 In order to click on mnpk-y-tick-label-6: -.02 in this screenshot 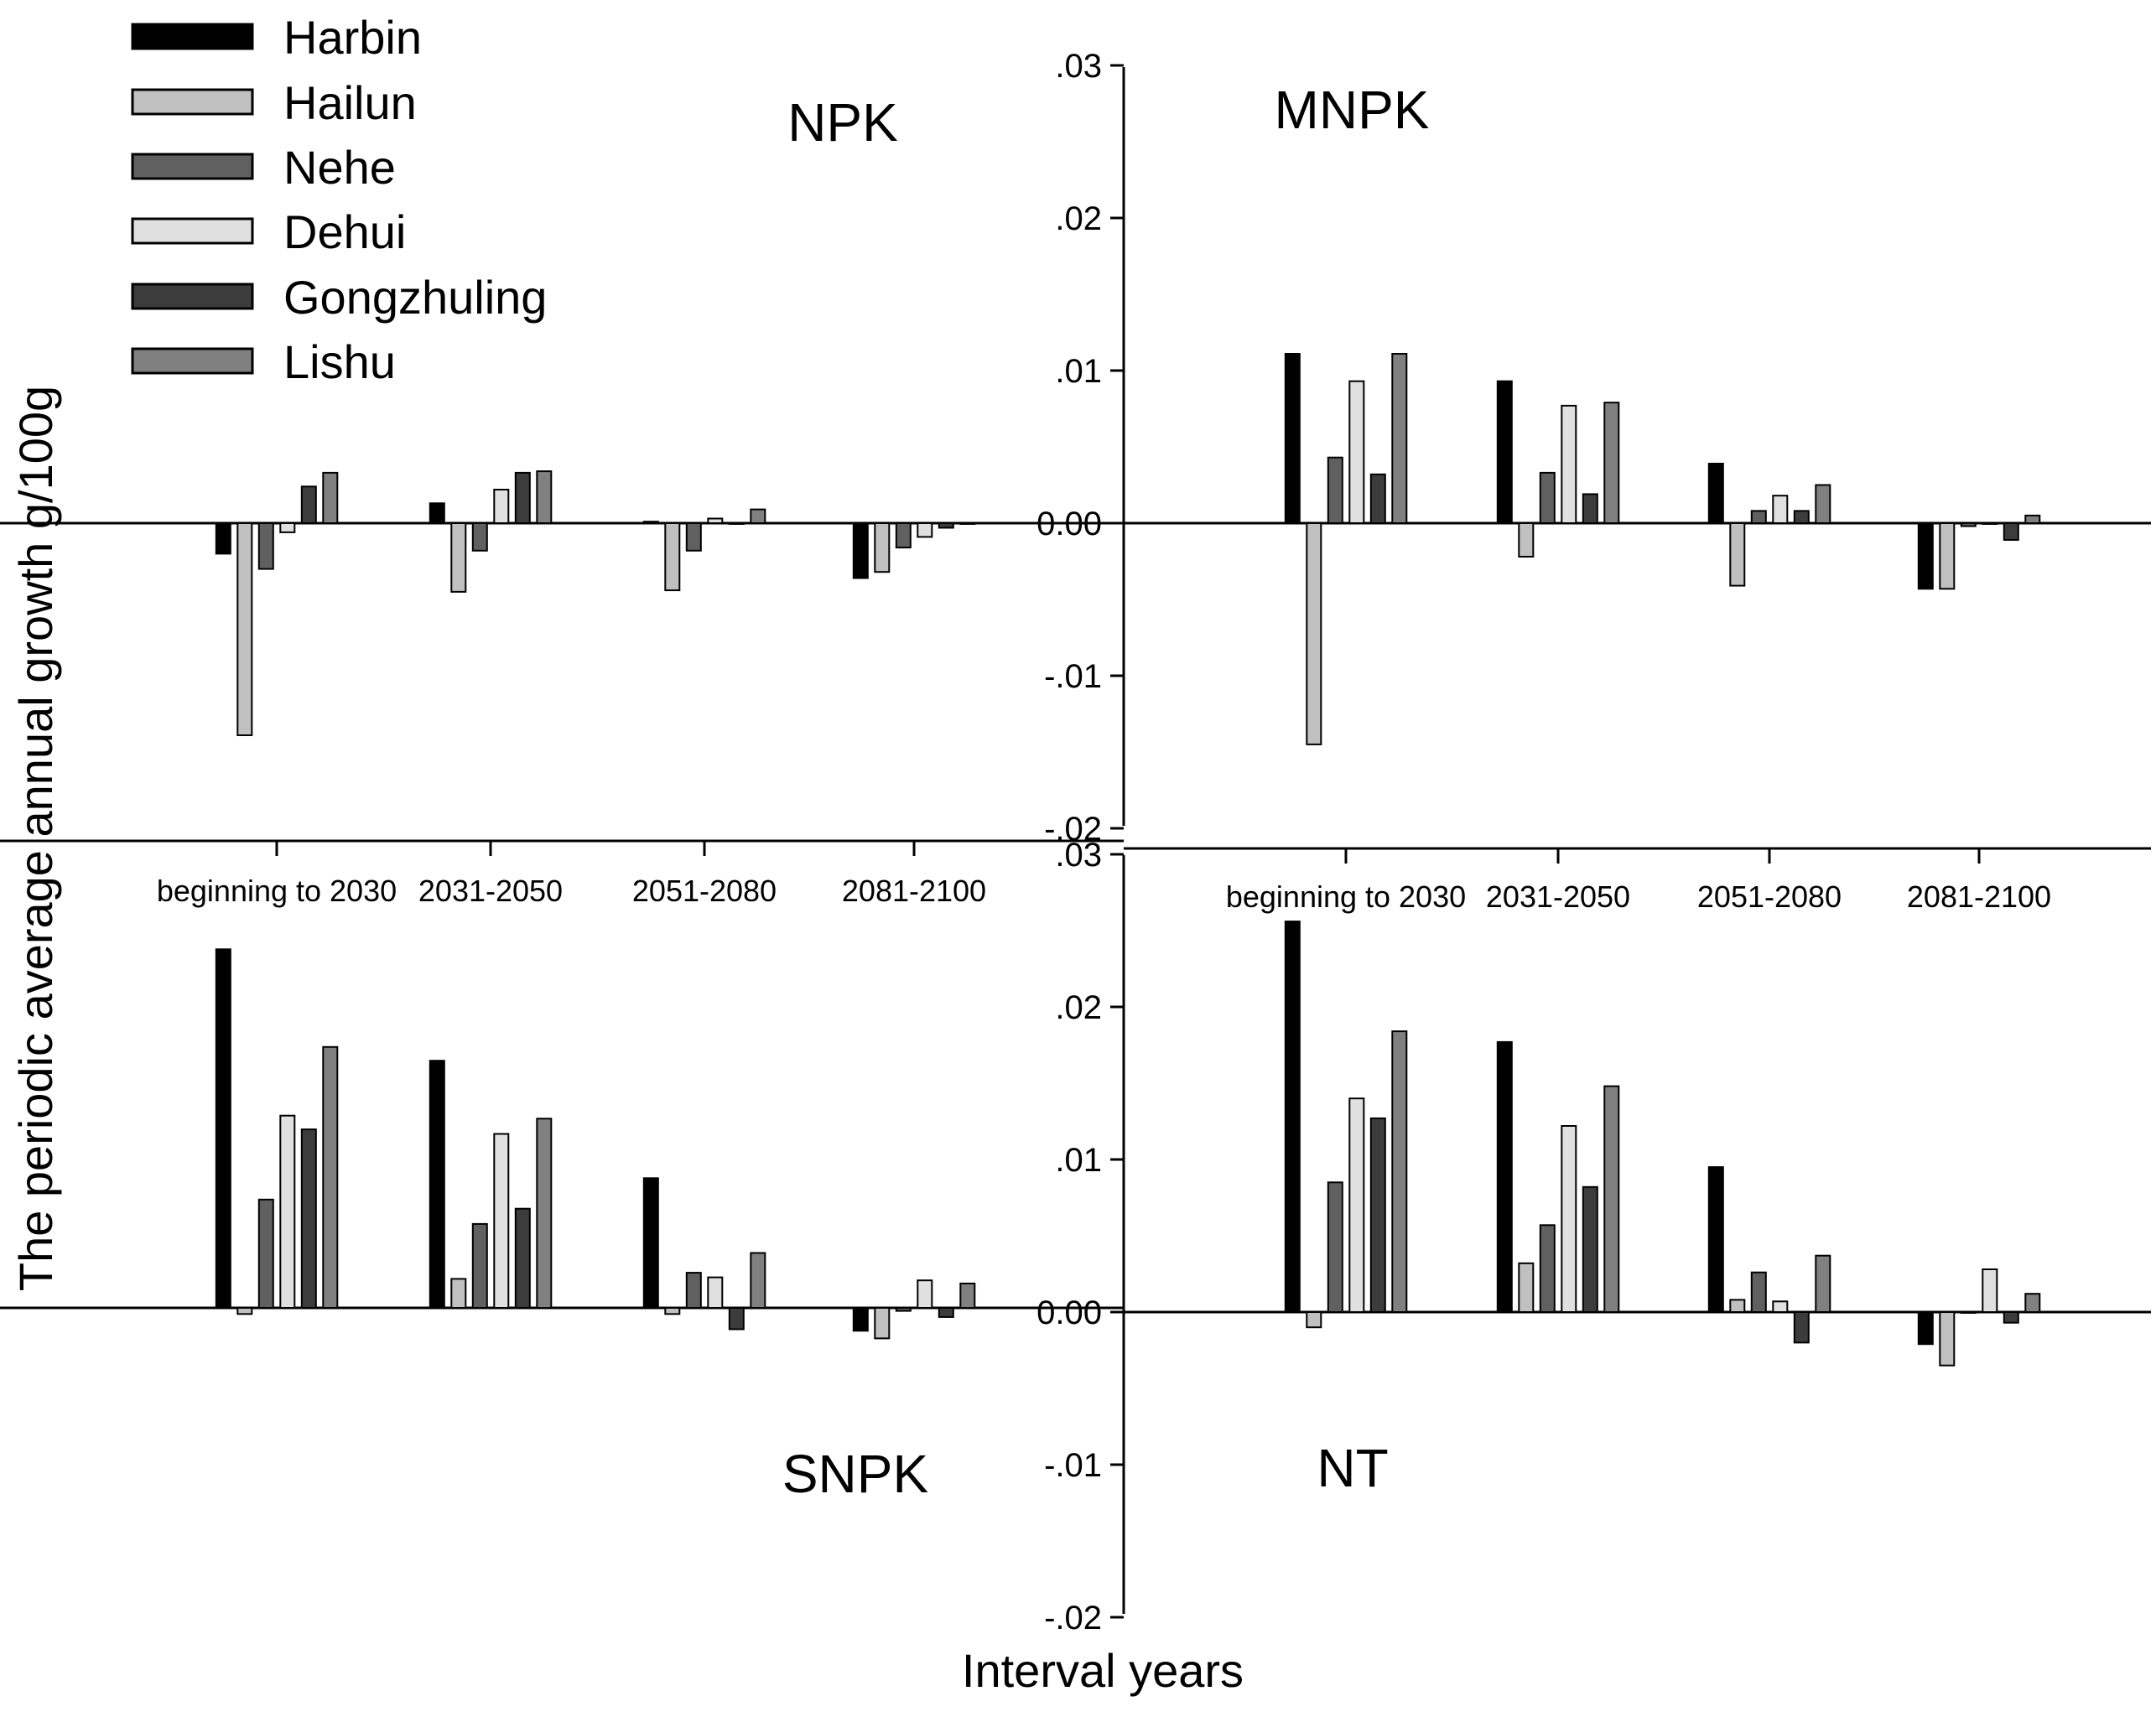, I will do `click(1073, 829)`.